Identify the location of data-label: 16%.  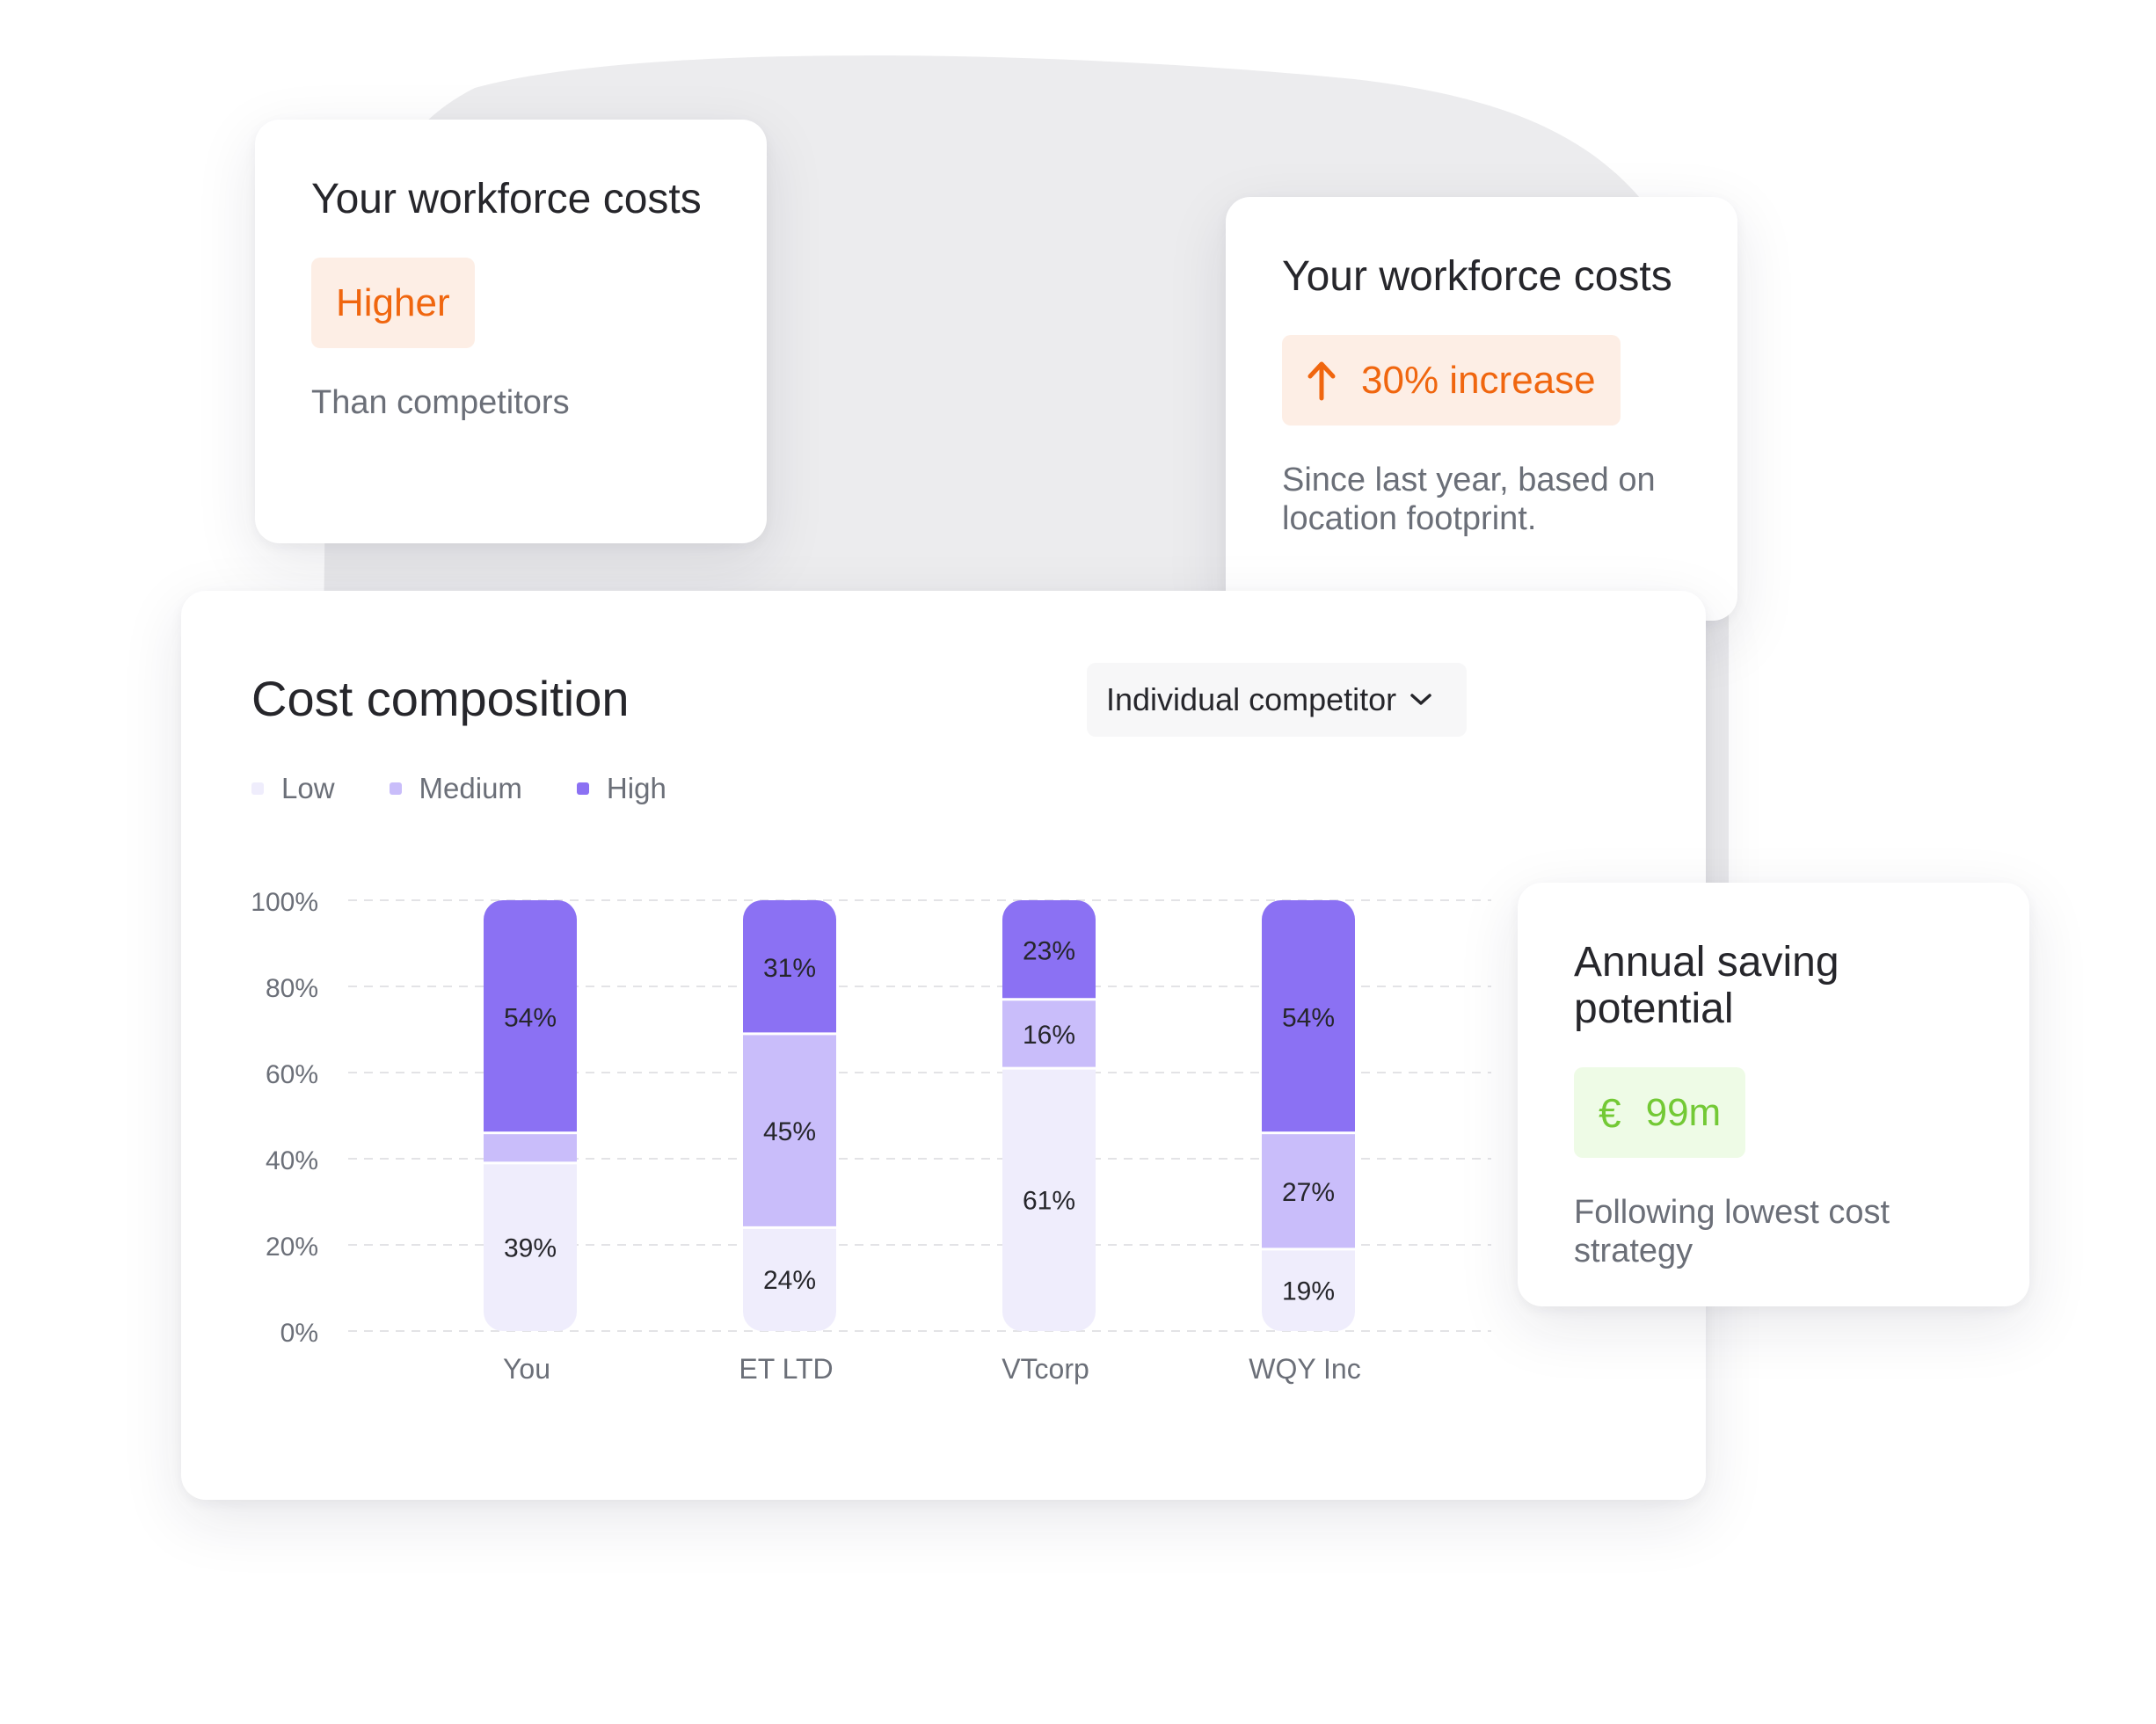
(1049, 1035).